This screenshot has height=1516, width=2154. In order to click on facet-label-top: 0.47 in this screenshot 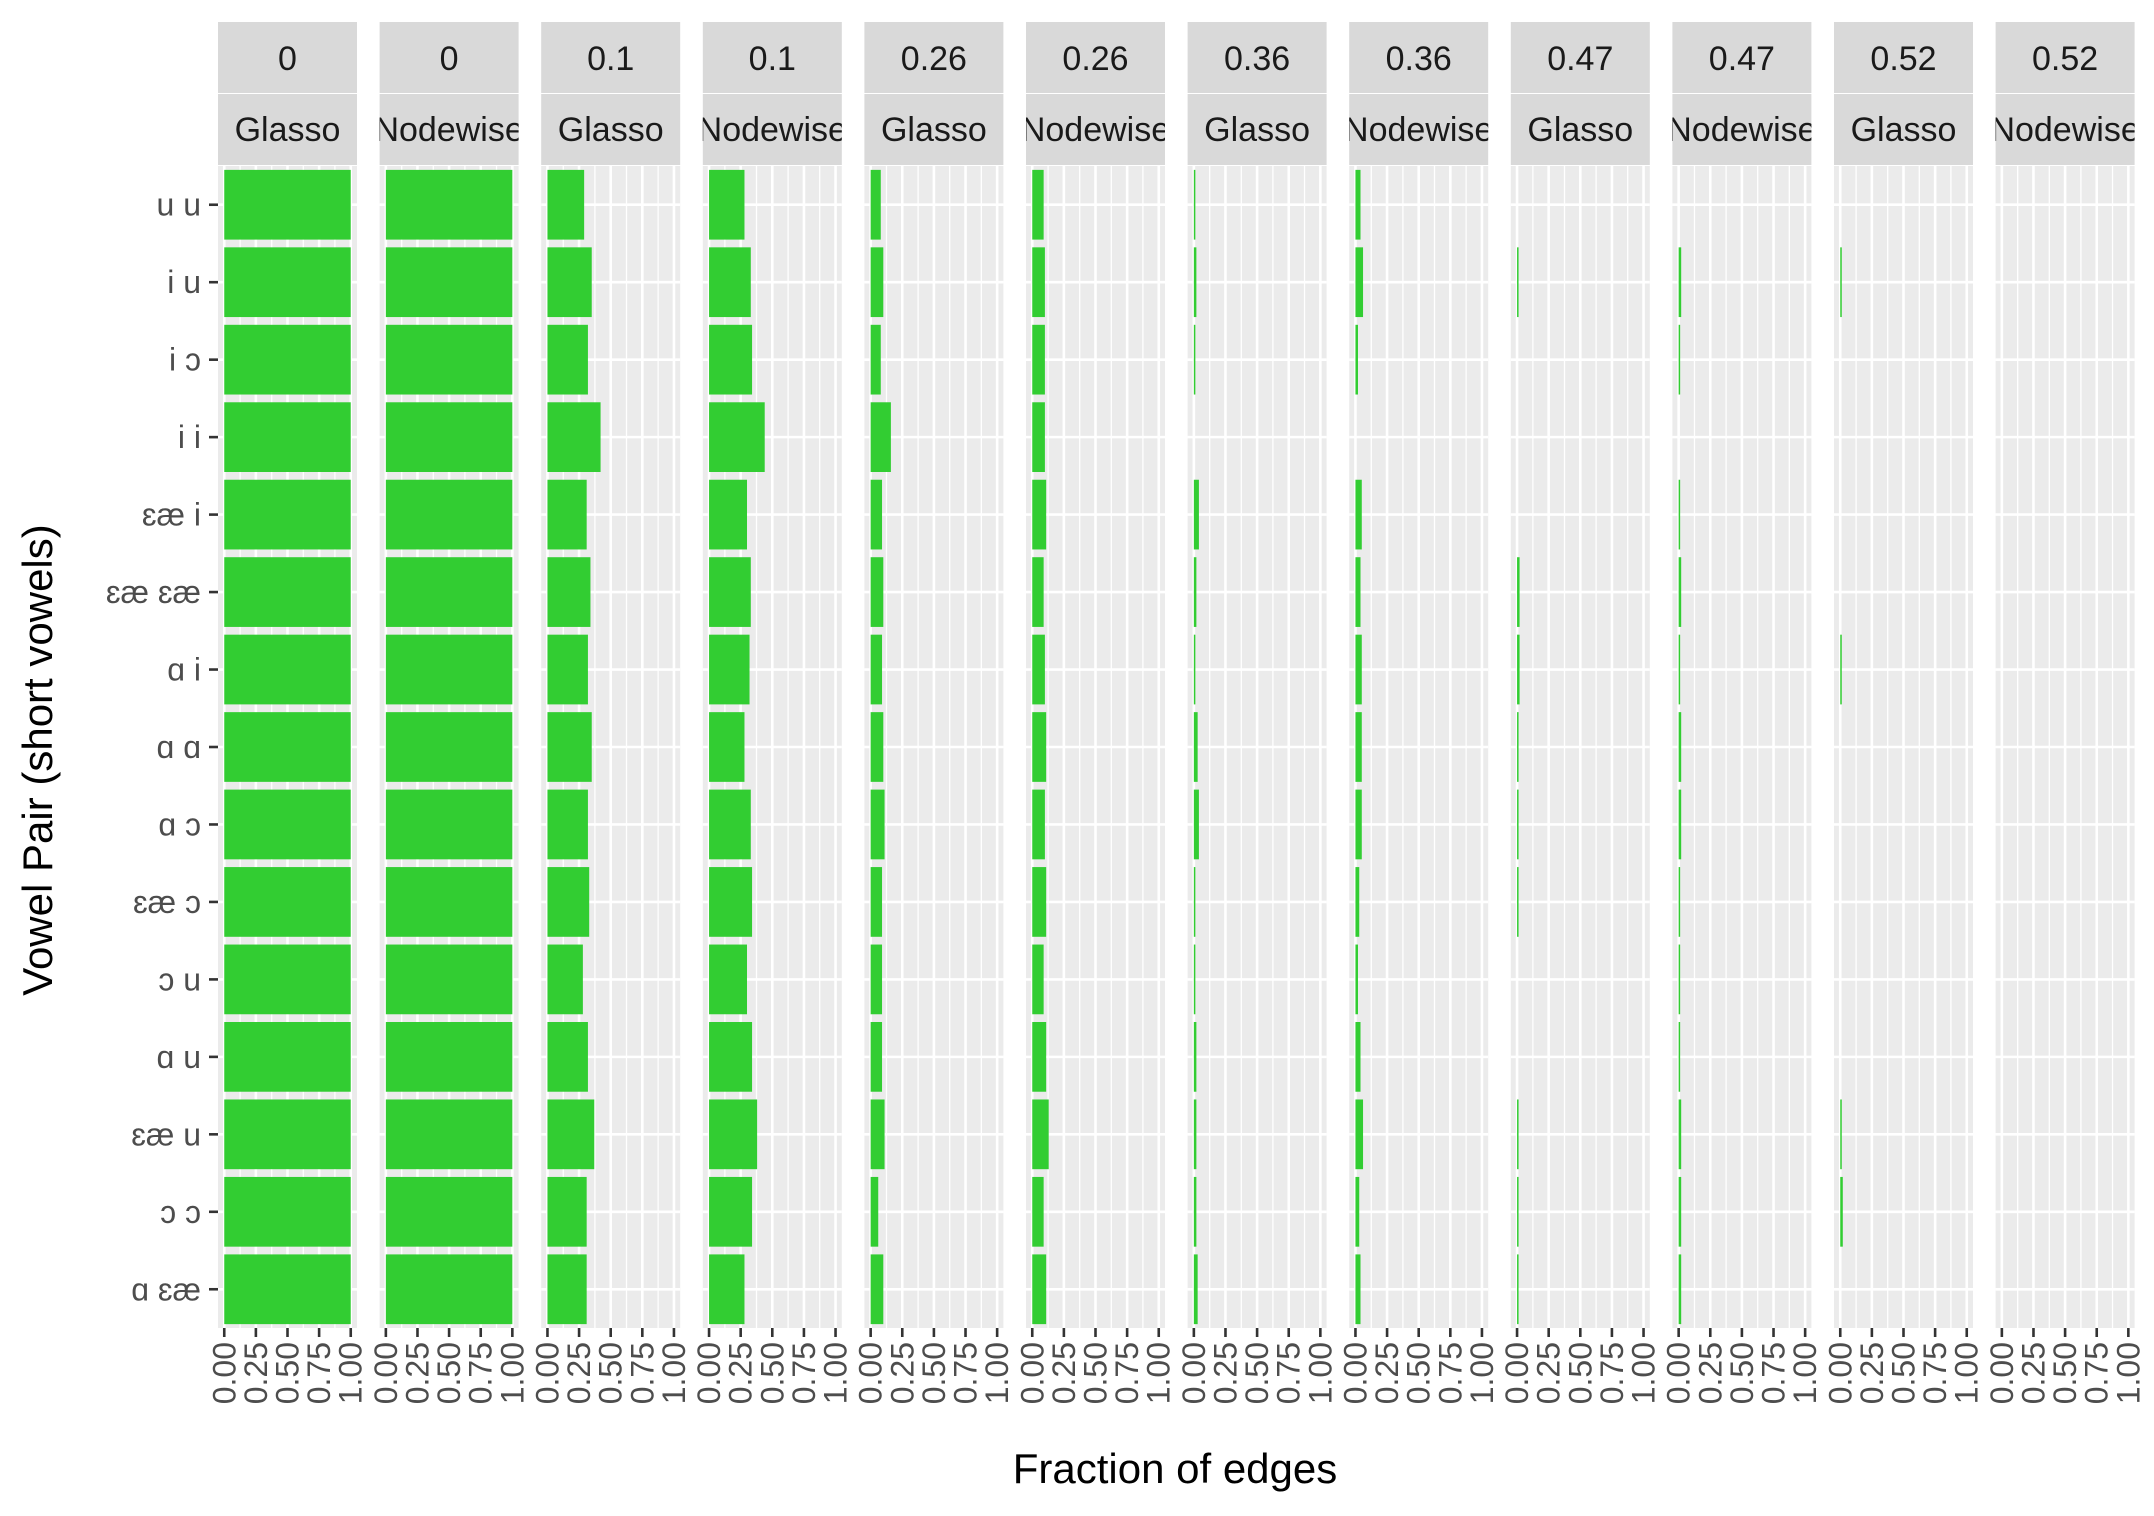, I will do `click(1580, 59)`.